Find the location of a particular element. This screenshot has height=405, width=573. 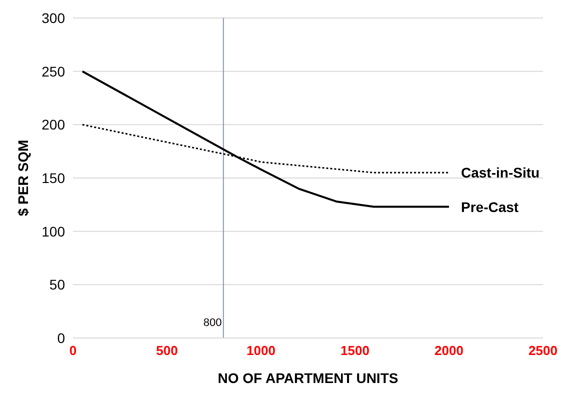

y-tick-label: 300 is located at coordinates (54, 18).